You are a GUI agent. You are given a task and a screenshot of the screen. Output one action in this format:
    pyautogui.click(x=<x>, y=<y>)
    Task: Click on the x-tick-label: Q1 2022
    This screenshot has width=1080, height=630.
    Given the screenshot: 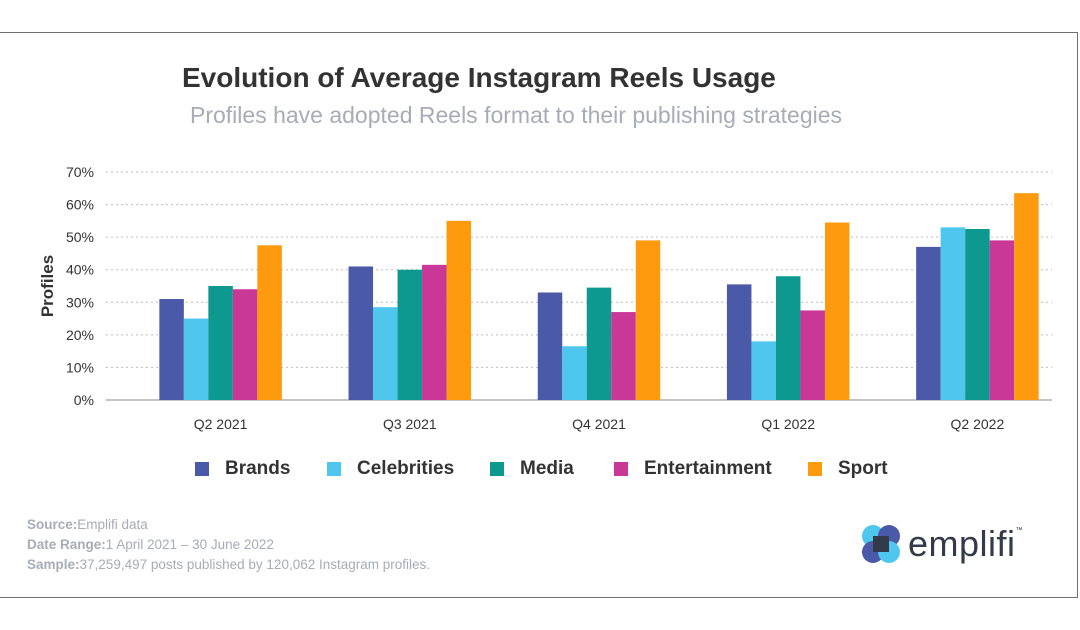 What is the action you would take?
    pyautogui.click(x=788, y=424)
    